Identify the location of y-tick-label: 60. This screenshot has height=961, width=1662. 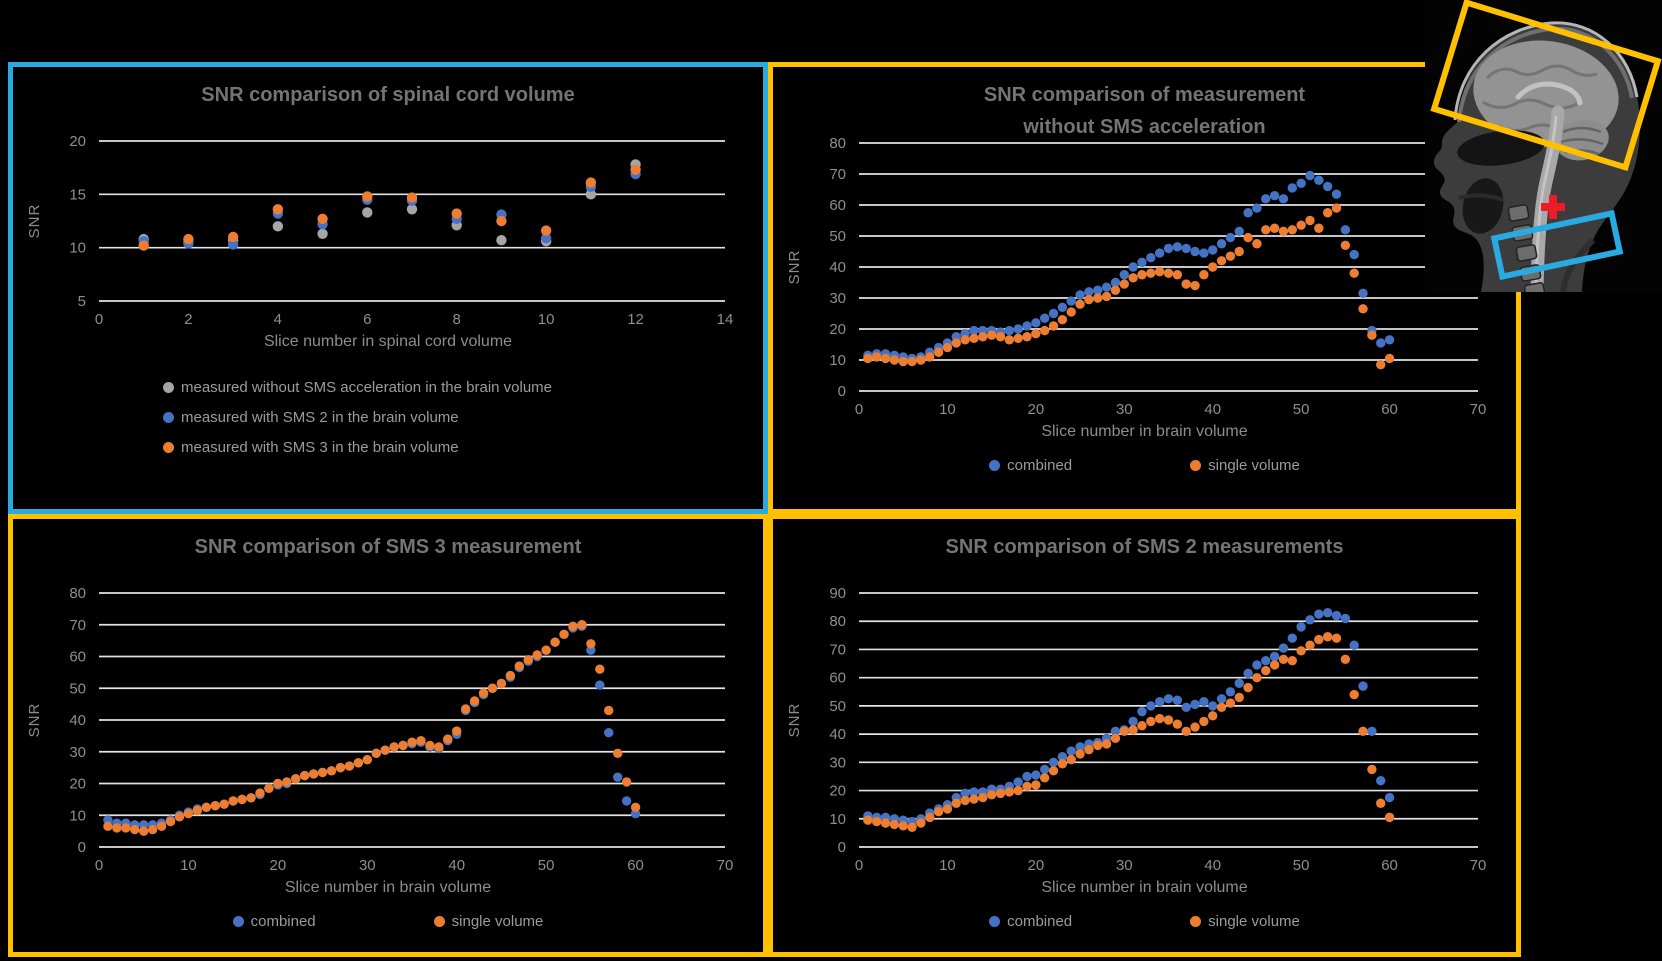
(77, 657).